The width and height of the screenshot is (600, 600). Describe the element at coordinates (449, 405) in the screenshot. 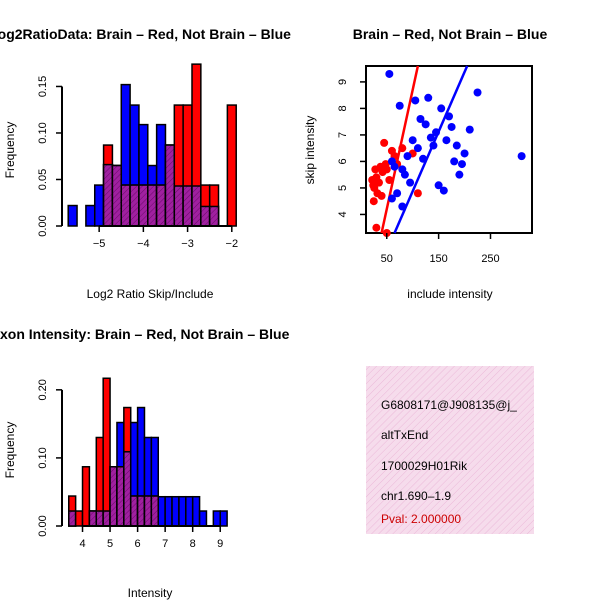

I see `info-junction-id: G6808171@J908135@j_` at that location.